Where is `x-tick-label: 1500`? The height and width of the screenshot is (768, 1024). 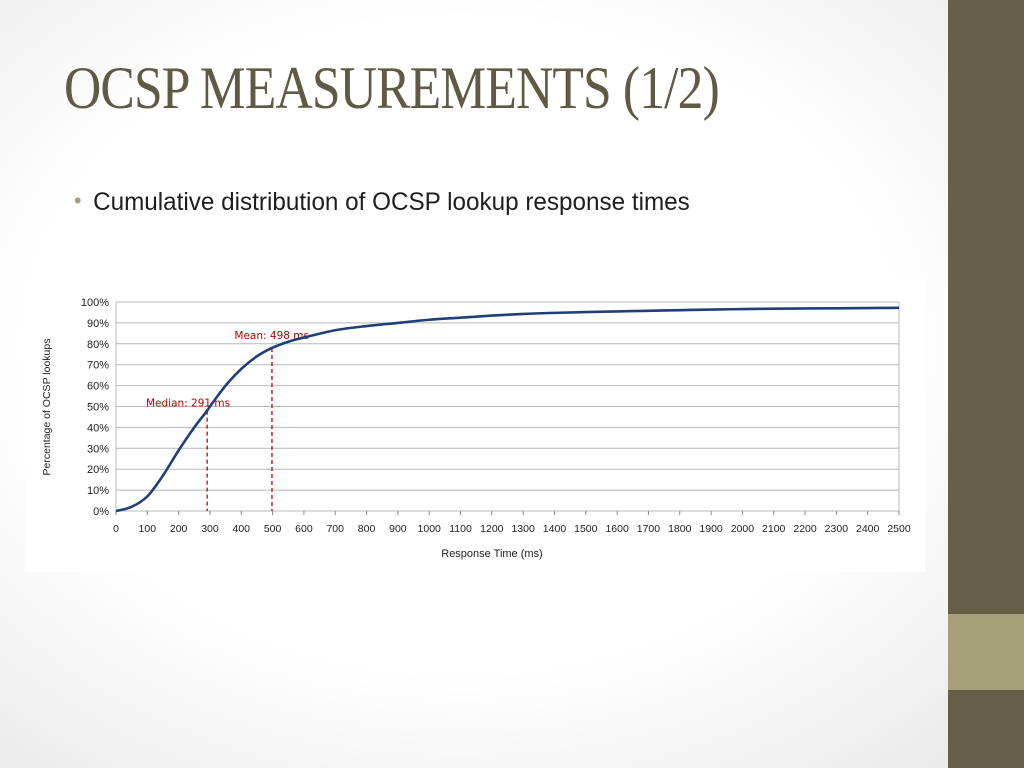 x-tick-label: 1500 is located at coordinates (586, 529).